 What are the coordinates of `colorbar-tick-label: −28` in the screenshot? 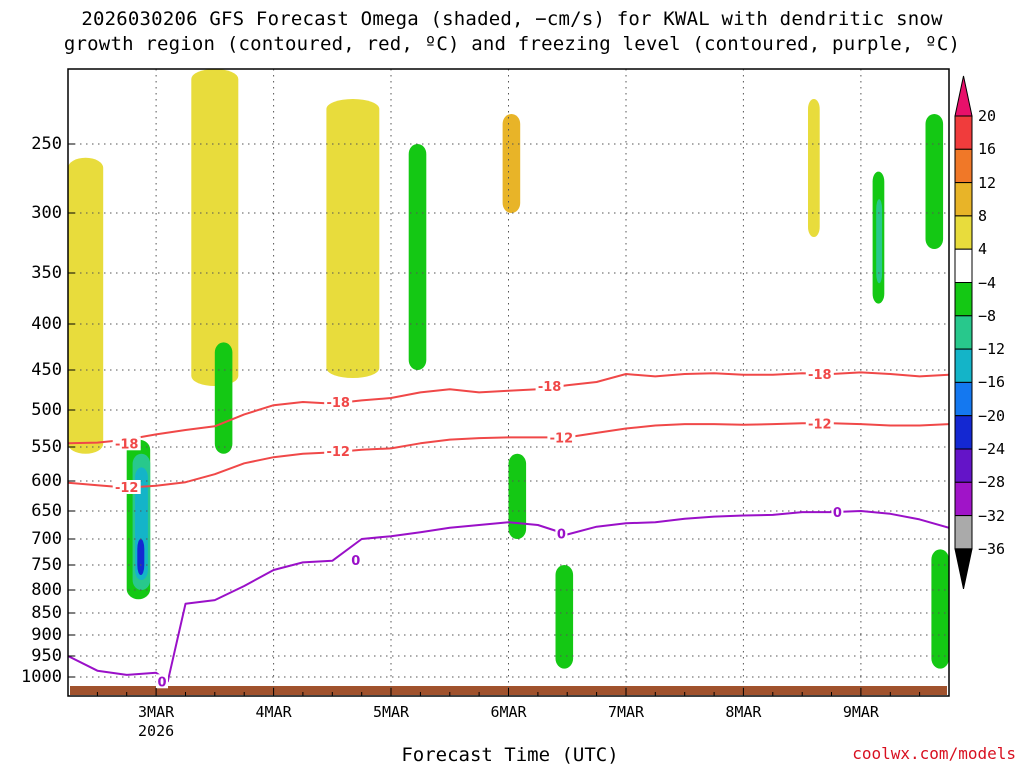 It's located at (992, 482).